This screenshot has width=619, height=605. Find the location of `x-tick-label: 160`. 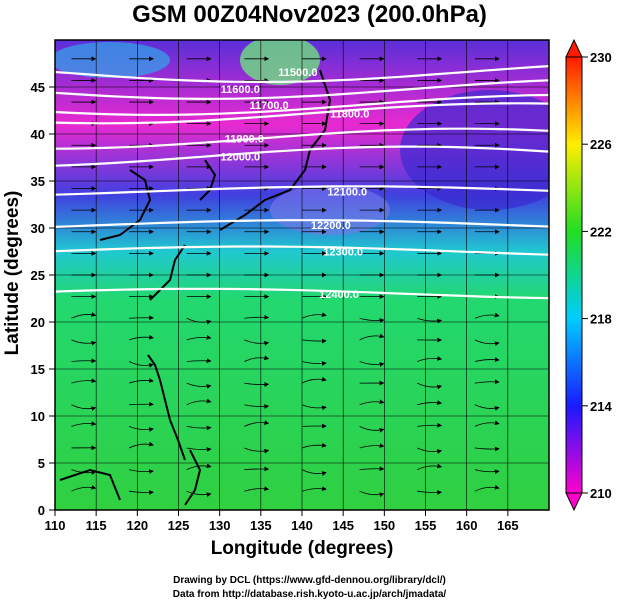

x-tick-label: 160 is located at coordinates (467, 525).